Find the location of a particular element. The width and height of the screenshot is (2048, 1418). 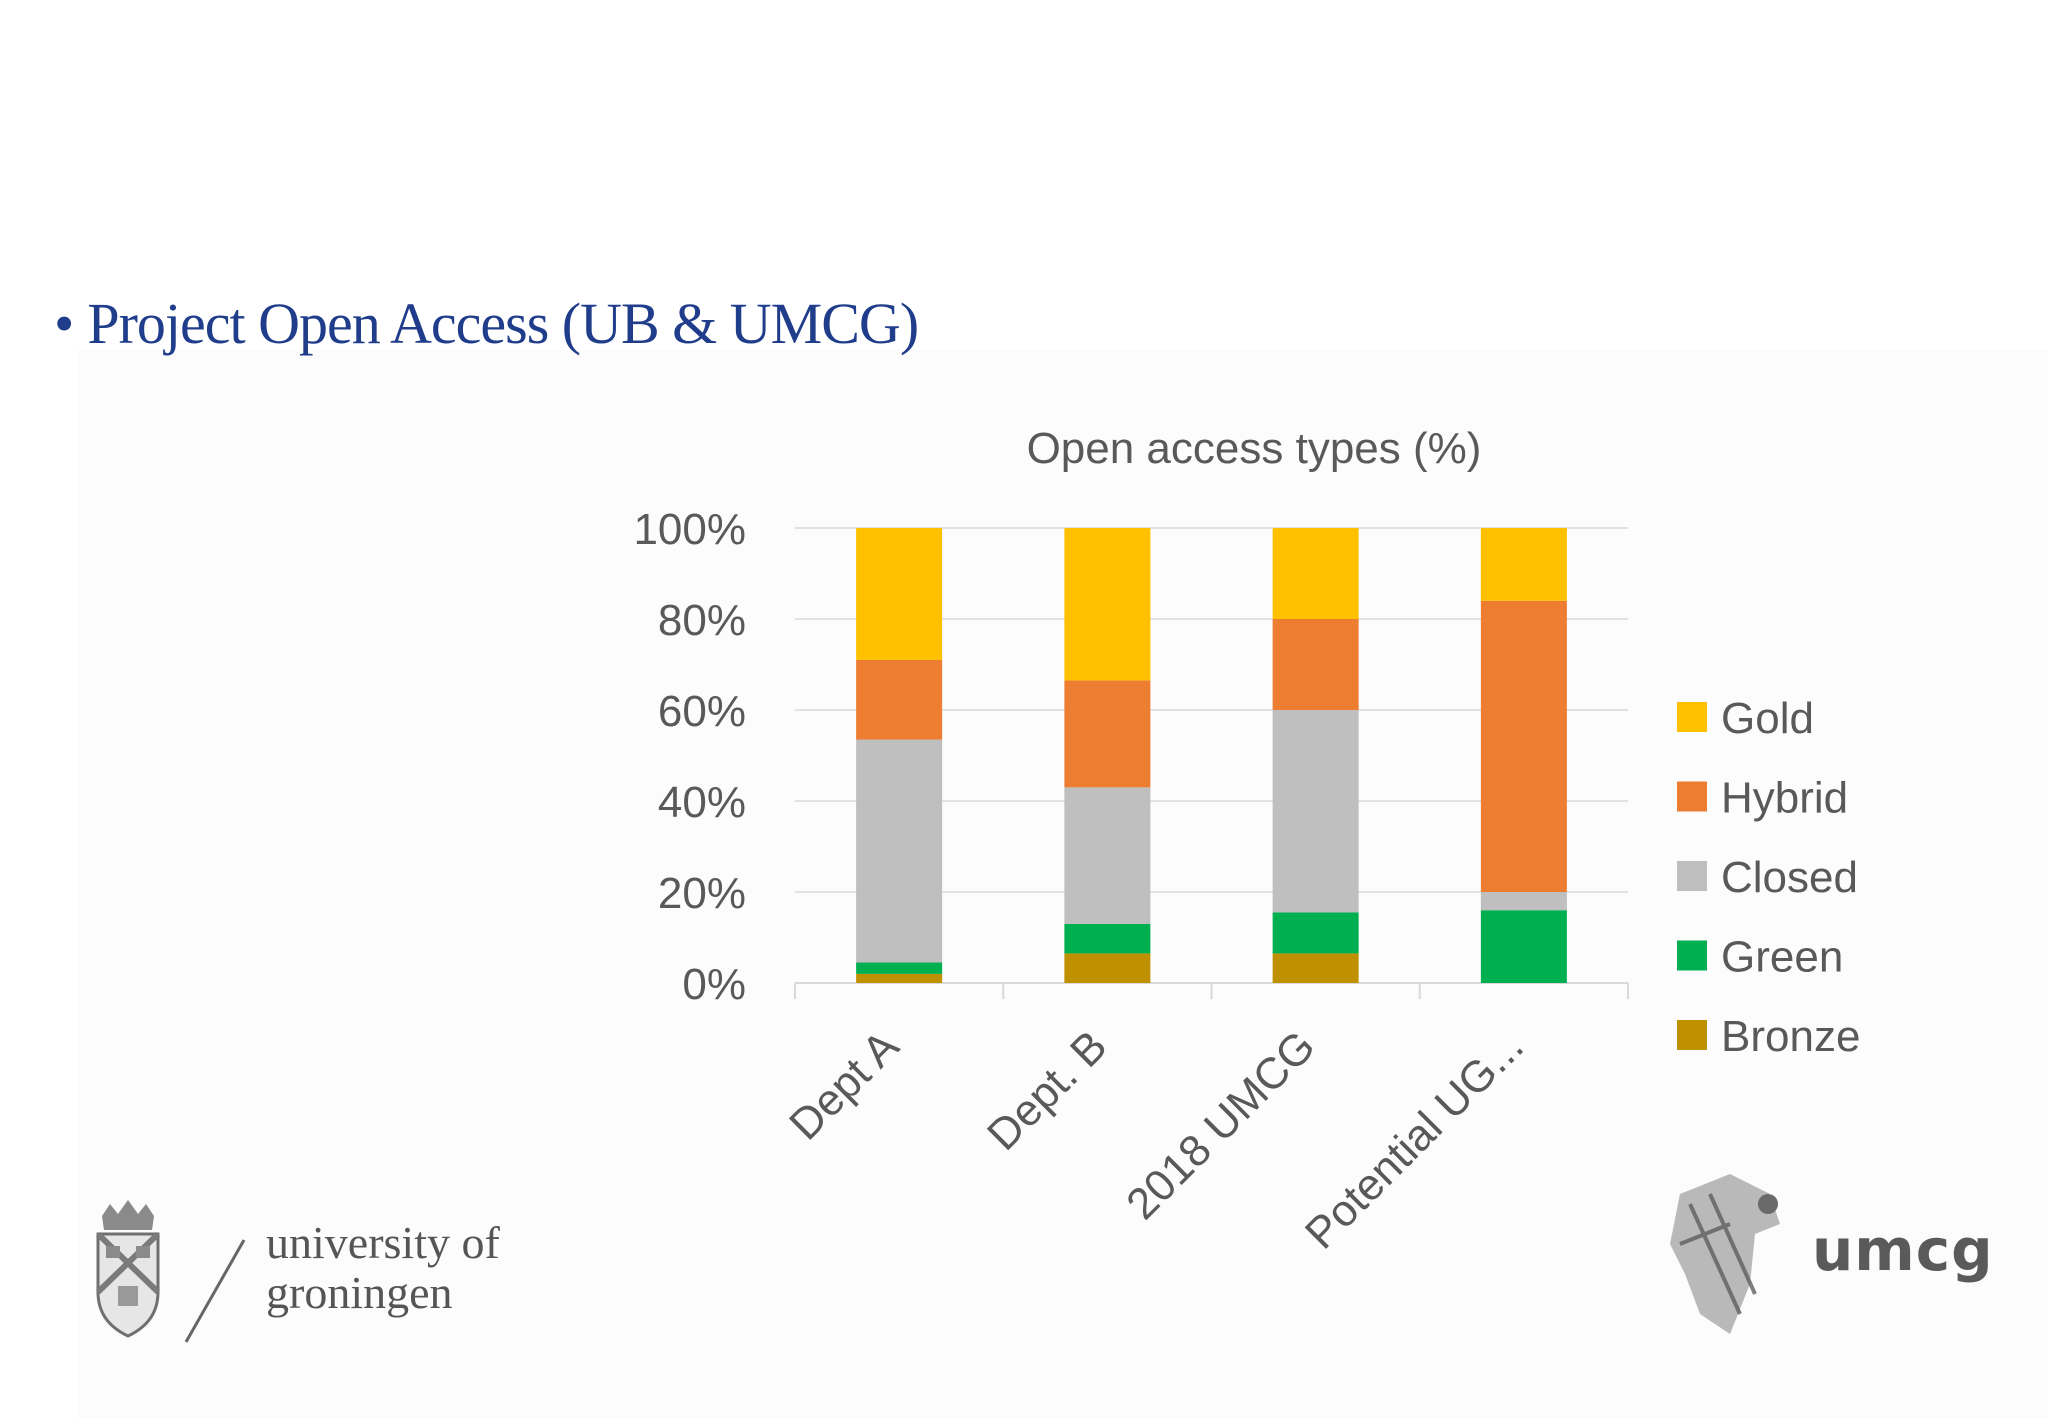

legend-label-green: Green is located at coordinates (1782, 957).